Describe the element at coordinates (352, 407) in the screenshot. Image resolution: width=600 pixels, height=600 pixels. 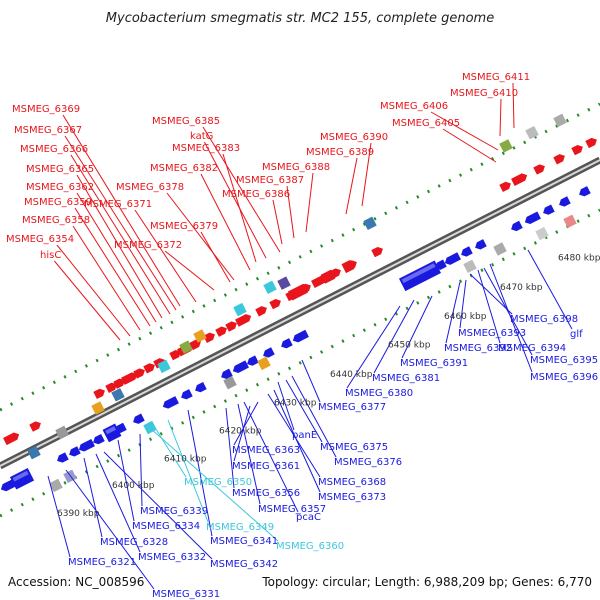
I see `reverse-gene-label: MSMEG_6377` at that location.